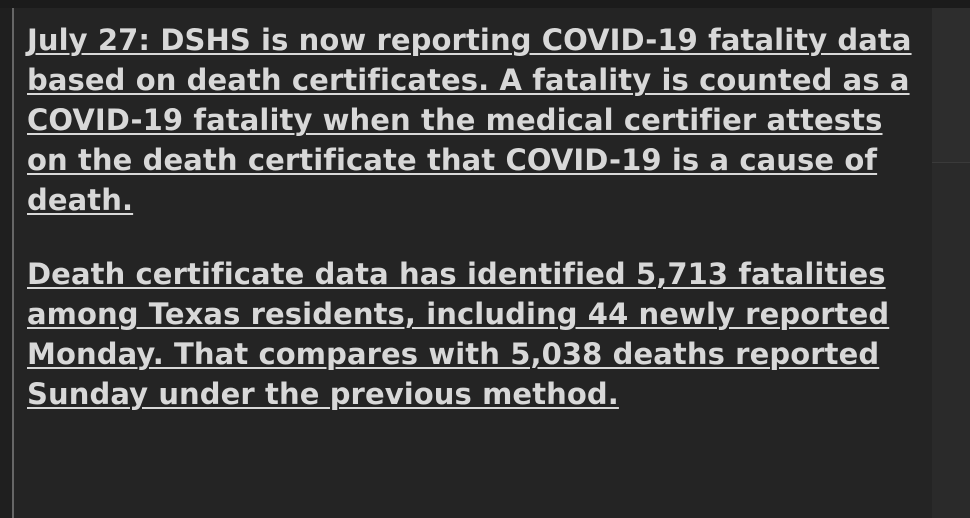 The width and height of the screenshot is (970, 518). I want to click on right-sidebar-header, so click(951, 85).